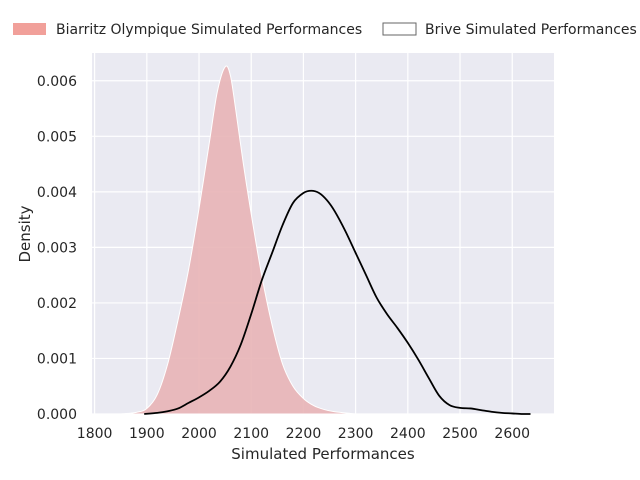  I want to click on x-tick-label: 1800, so click(95, 434).